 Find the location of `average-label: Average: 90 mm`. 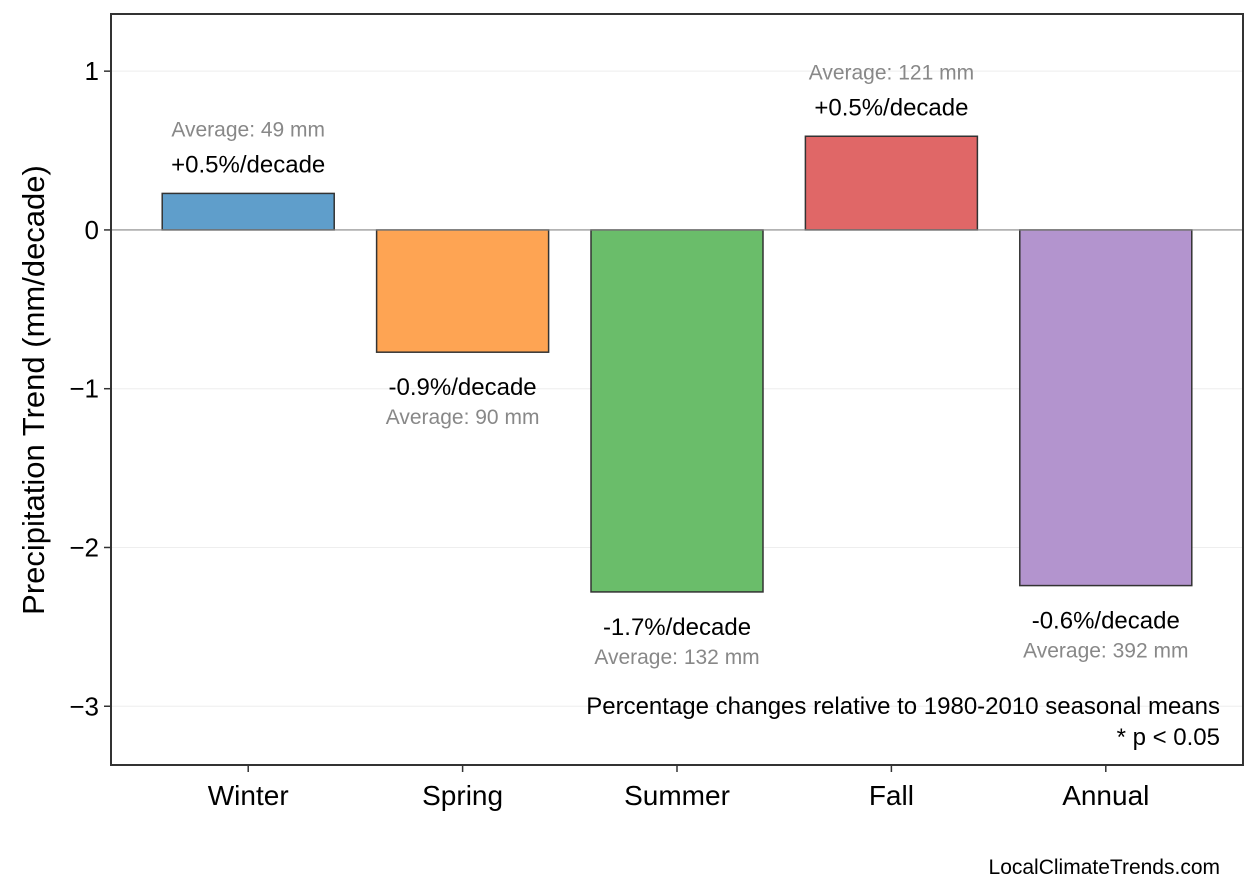

average-label: Average: 90 mm is located at coordinates (463, 417).